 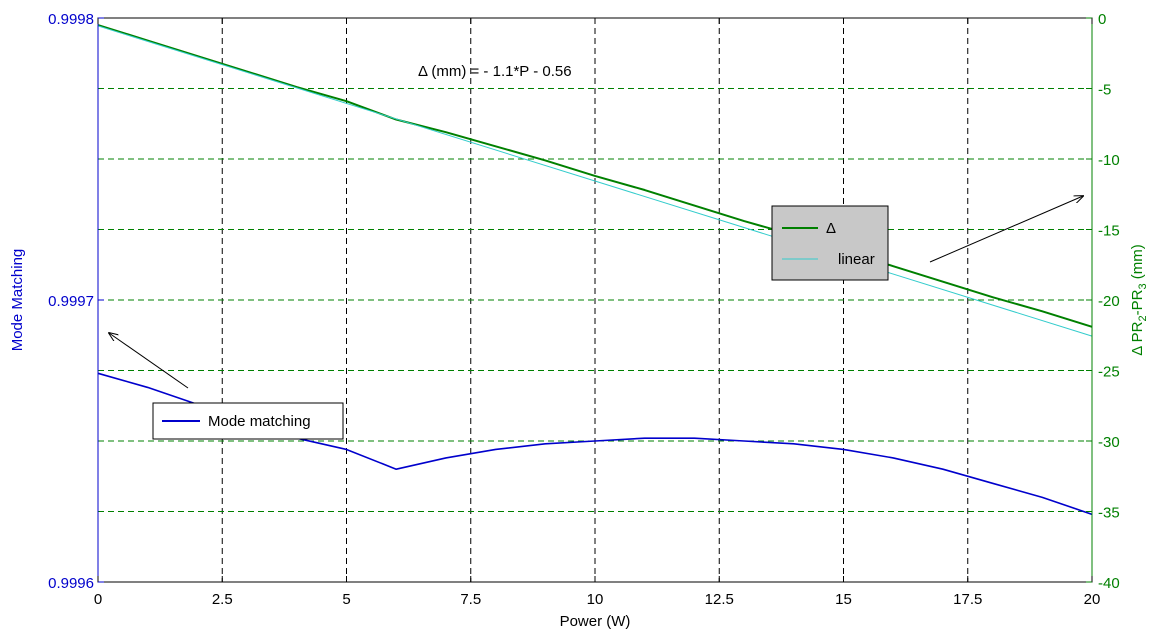 I want to click on y-axis-right-label-unit: (mm), so click(x=1137, y=263).